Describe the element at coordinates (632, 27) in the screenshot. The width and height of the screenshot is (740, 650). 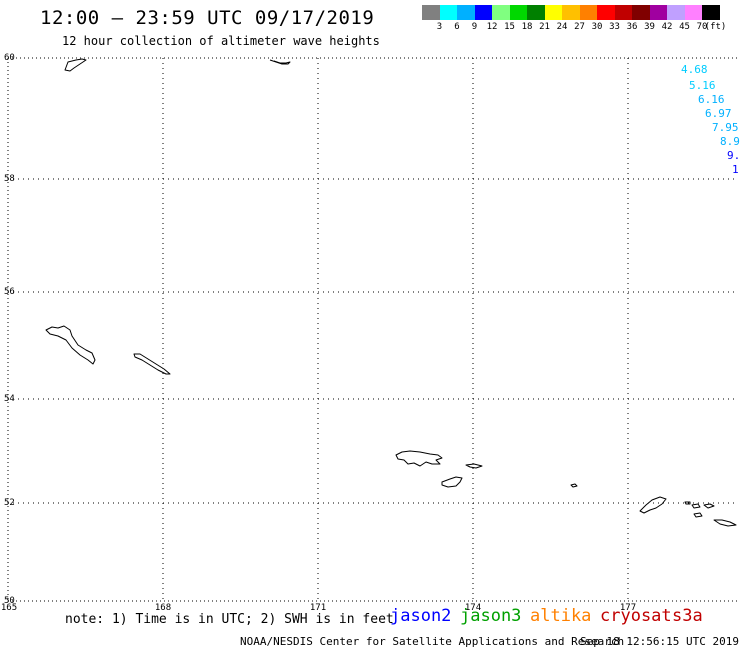
I see `legend-label: 36` at that location.